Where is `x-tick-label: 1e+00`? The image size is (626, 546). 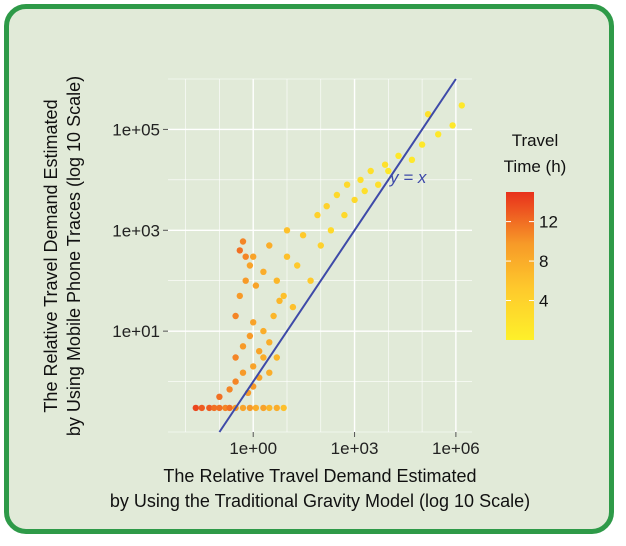
x-tick-label: 1e+00 is located at coordinates (253, 448).